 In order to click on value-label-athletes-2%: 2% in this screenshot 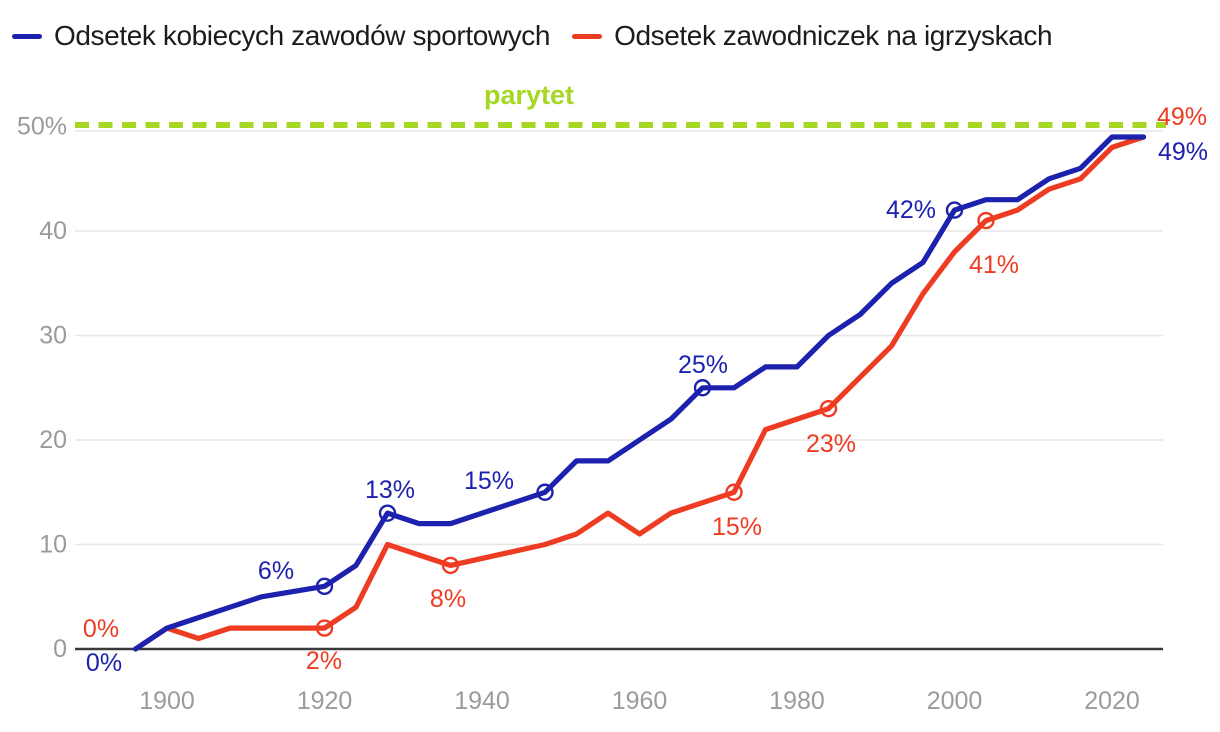, I will do `click(324, 661)`.